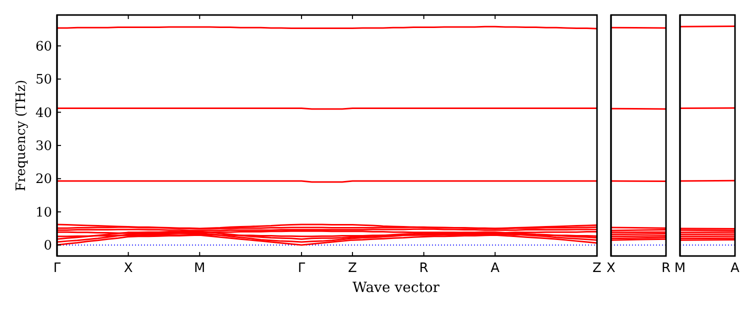  I want to click on y-axis-title: Frequency (THz), so click(21, 136).